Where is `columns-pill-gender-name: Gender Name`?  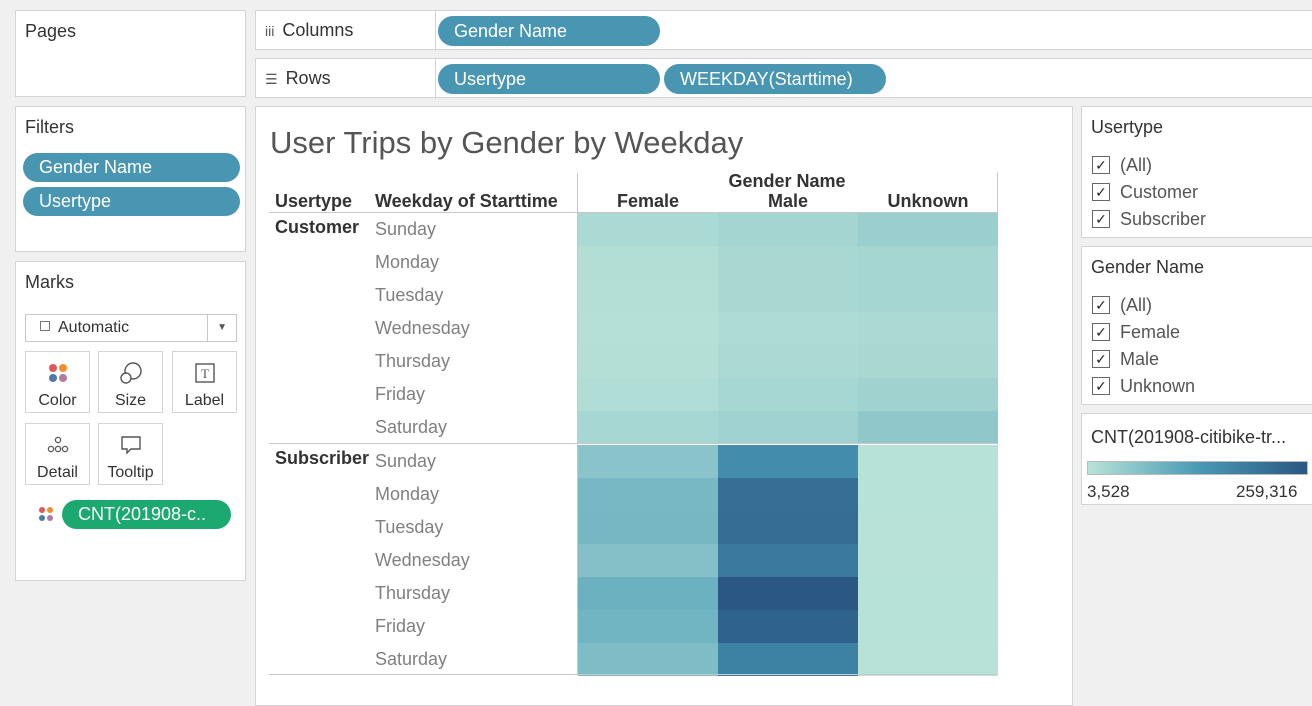
columns-pill-gender-name: Gender Name is located at coordinates (549, 31).